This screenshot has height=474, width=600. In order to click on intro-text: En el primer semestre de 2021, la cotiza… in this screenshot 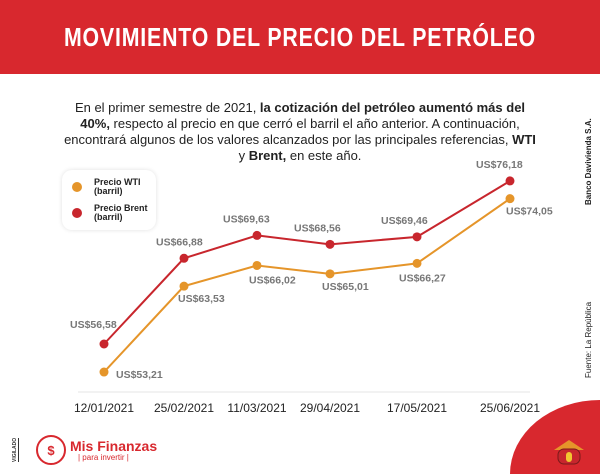, I will do `click(300, 132)`.